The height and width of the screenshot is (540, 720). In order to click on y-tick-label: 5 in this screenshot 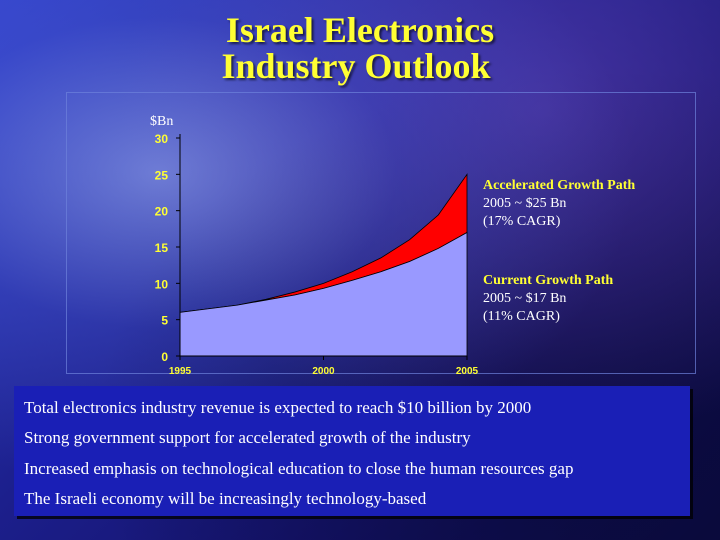, I will do `click(164, 321)`.